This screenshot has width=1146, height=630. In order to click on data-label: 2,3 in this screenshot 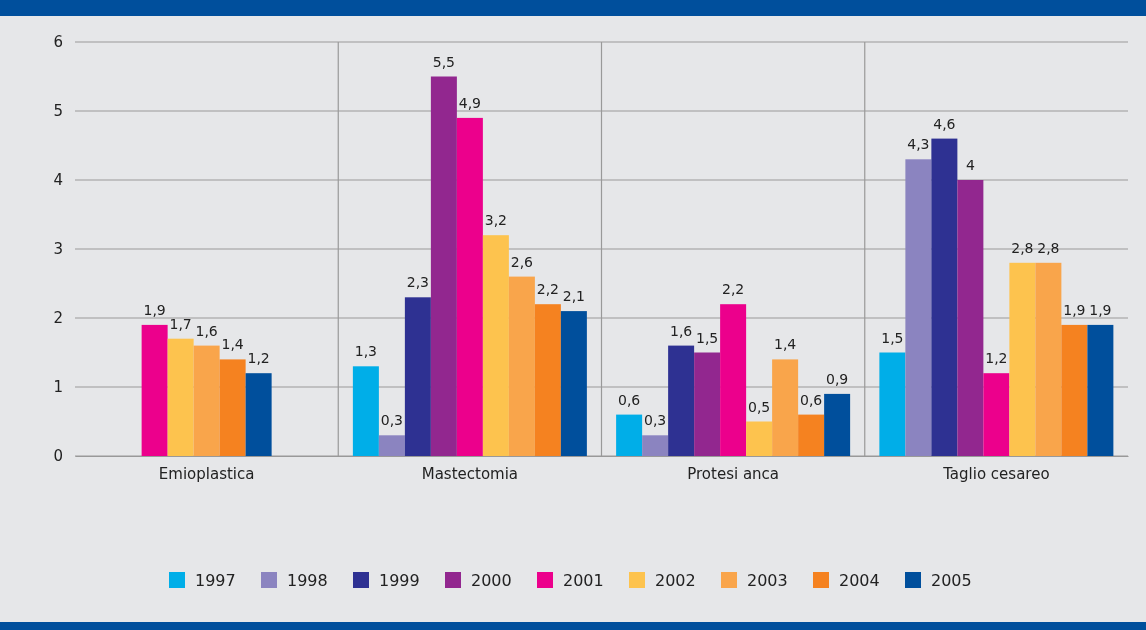, I will do `click(418, 282)`.